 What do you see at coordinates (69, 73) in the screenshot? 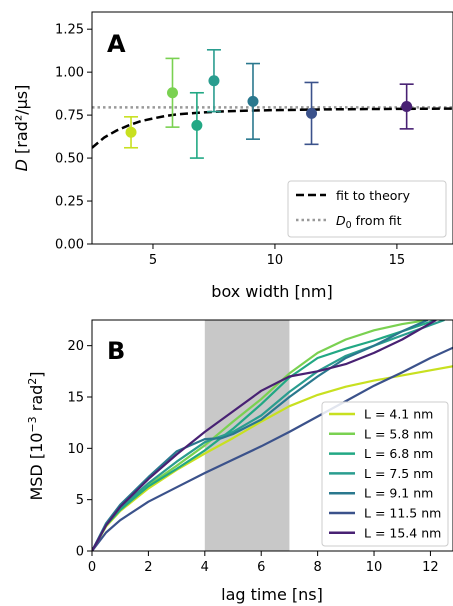
I see `panel-a-ytick-label: 1.00` at bounding box center [69, 73].